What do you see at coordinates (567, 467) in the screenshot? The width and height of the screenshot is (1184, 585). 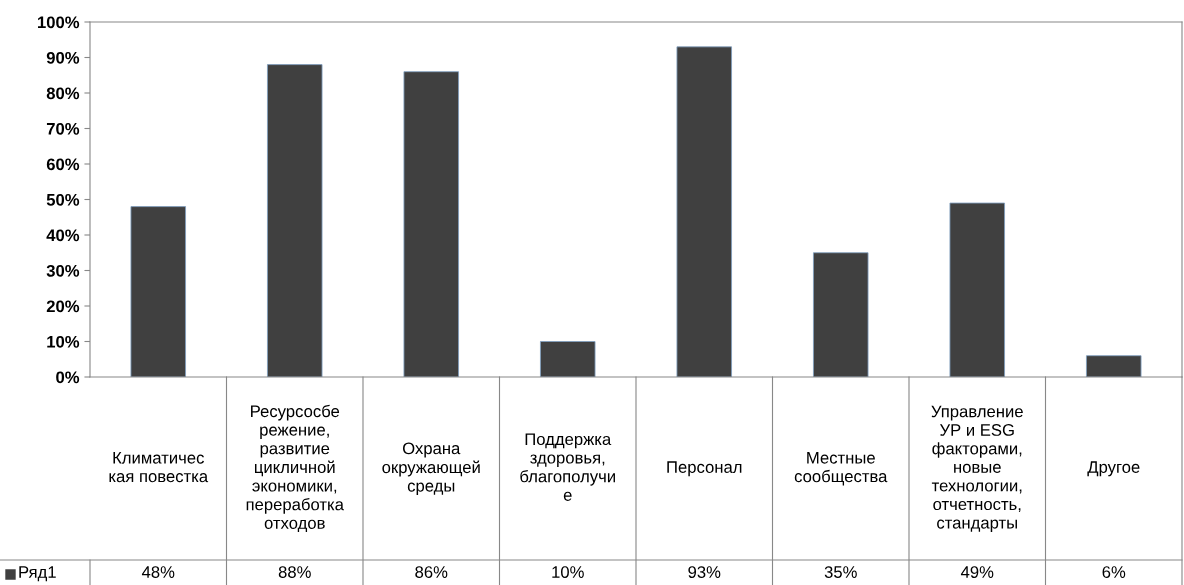 I see `x-tick-label: Поддержка здоровья, благополучи е` at bounding box center [567, 467].